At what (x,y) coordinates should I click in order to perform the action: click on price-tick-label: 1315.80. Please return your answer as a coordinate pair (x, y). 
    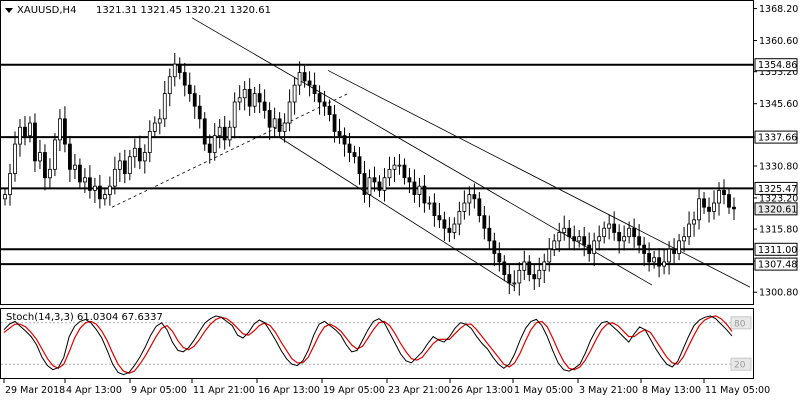
    Looking at the image, I should click on (778, 230).